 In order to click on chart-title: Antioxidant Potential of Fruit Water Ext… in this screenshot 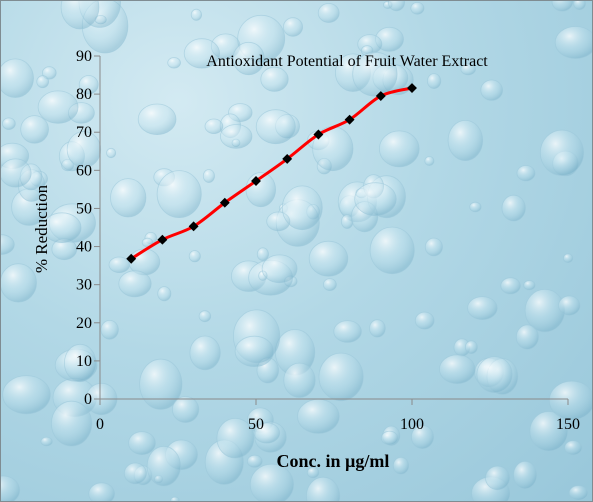, I will do `click(347, 61)`.